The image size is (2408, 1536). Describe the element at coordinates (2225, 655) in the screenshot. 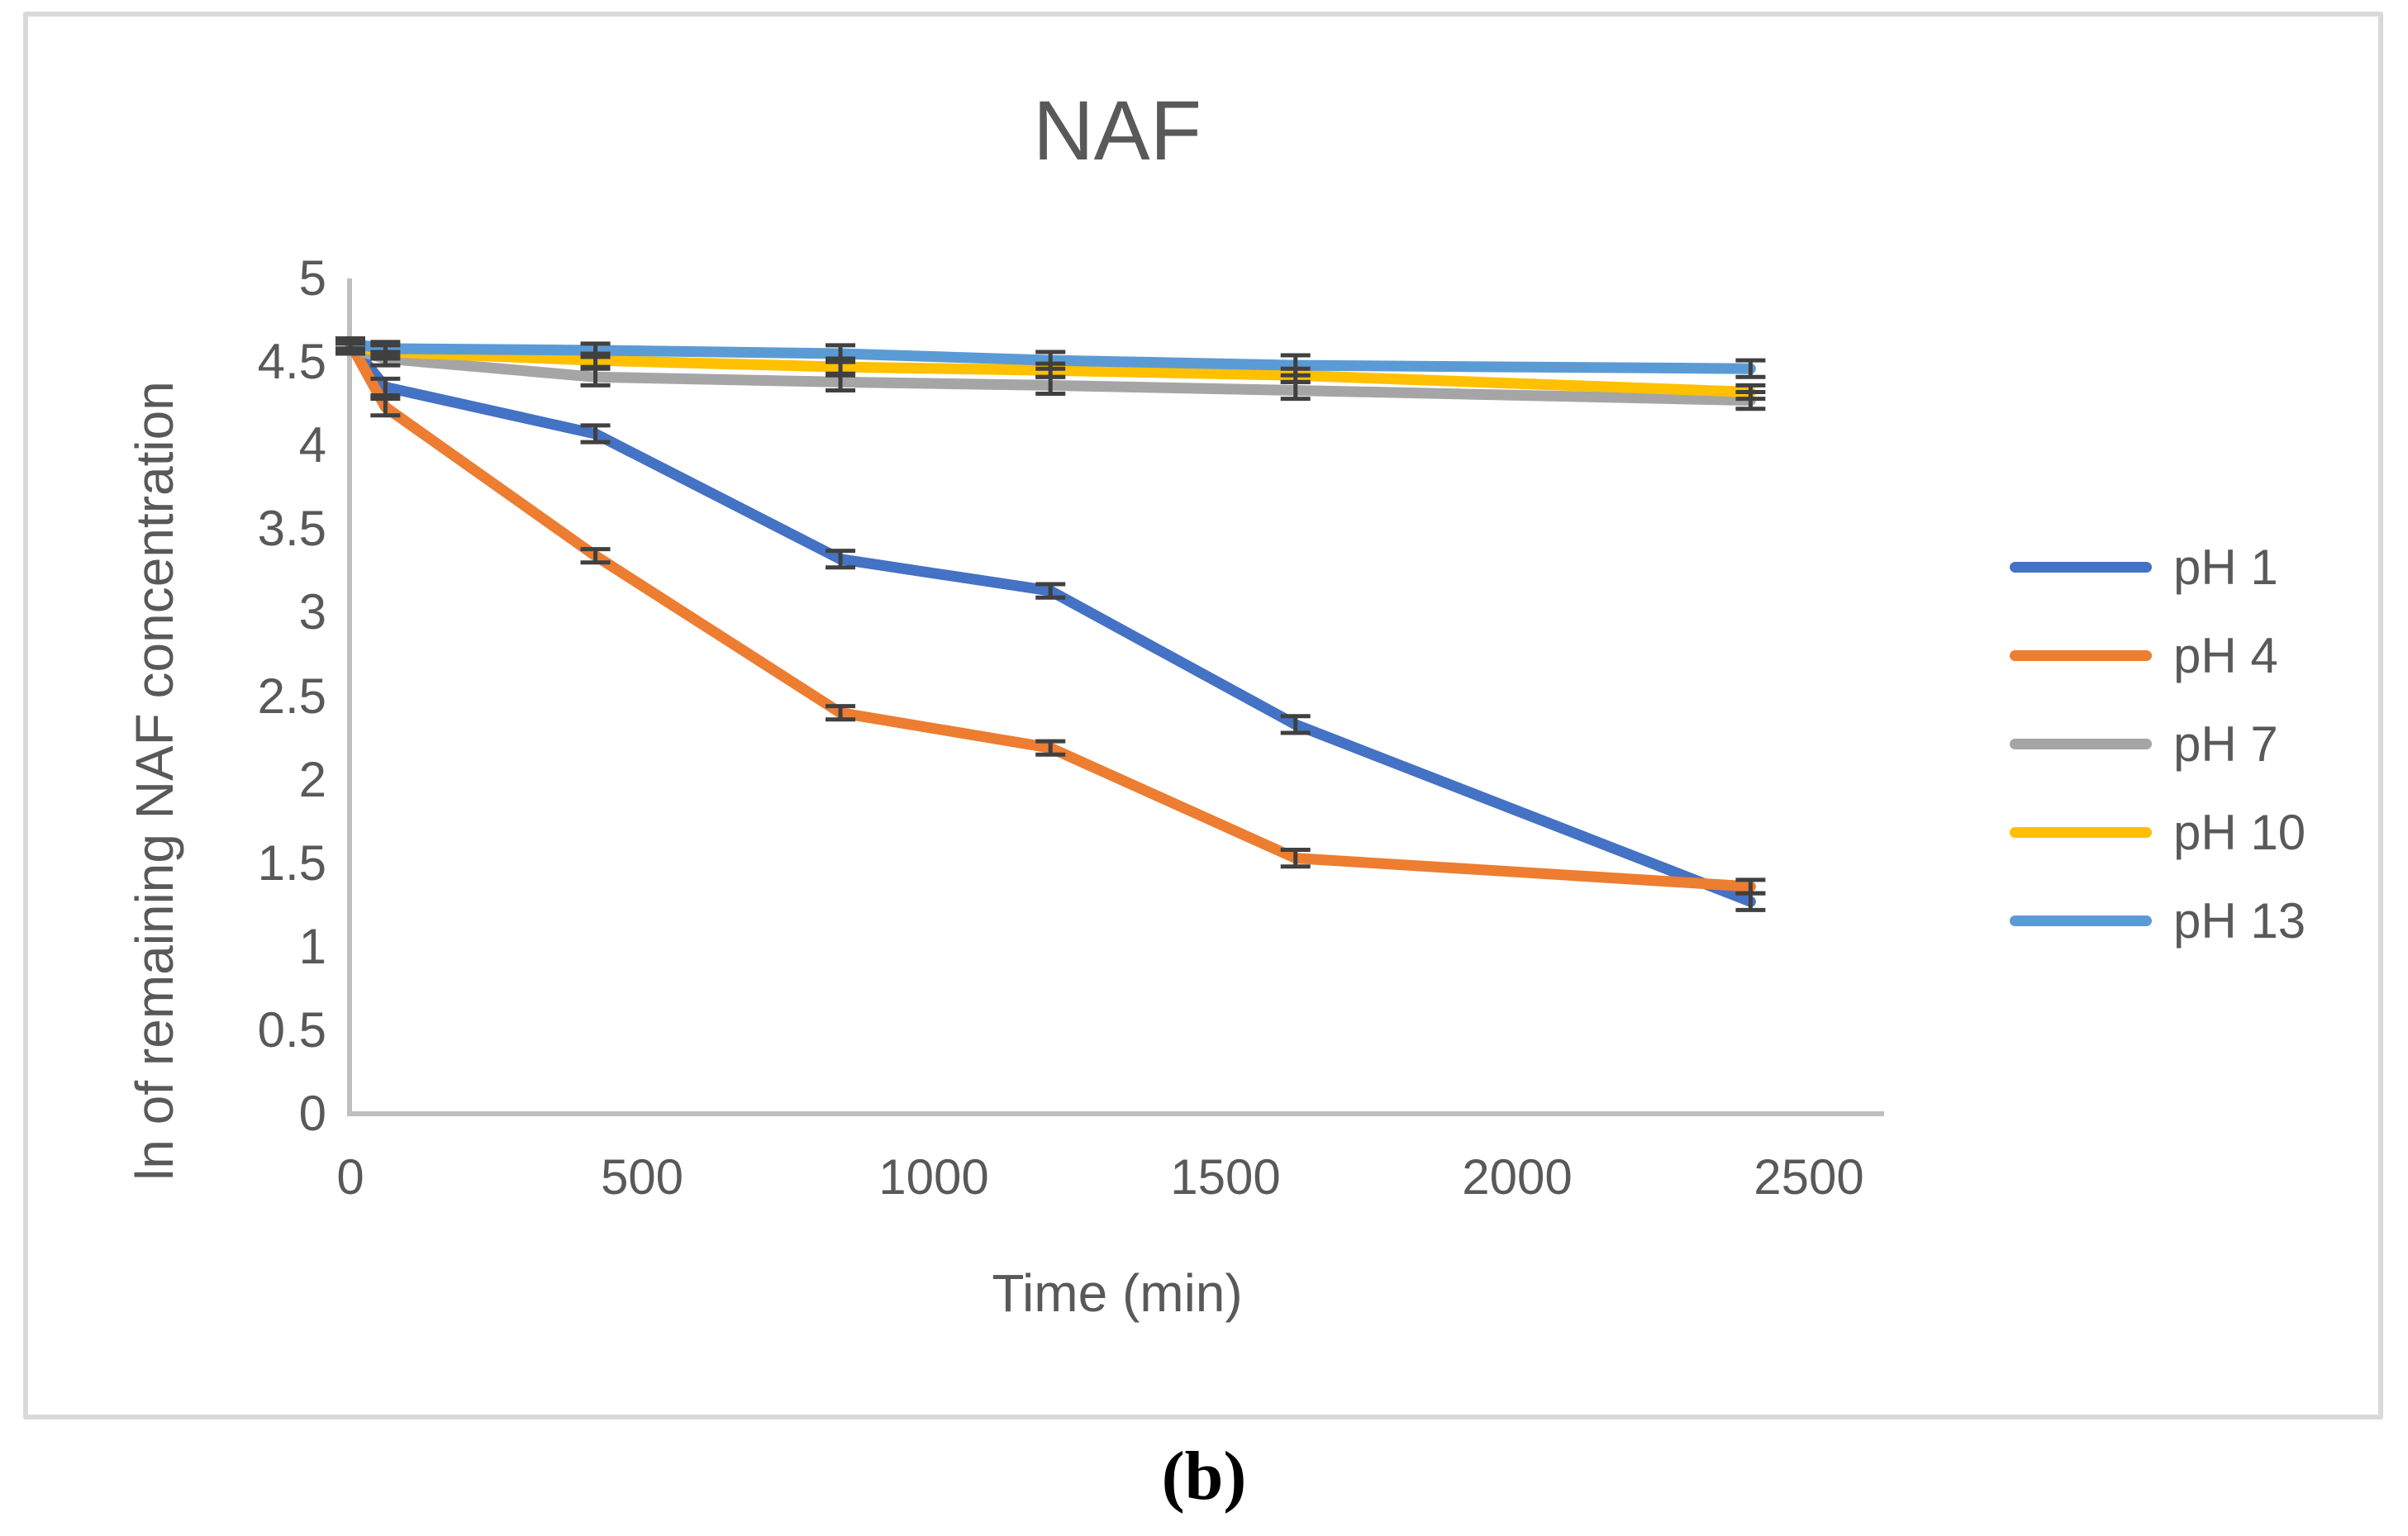

I see `legend-label: pH 4` at that location.